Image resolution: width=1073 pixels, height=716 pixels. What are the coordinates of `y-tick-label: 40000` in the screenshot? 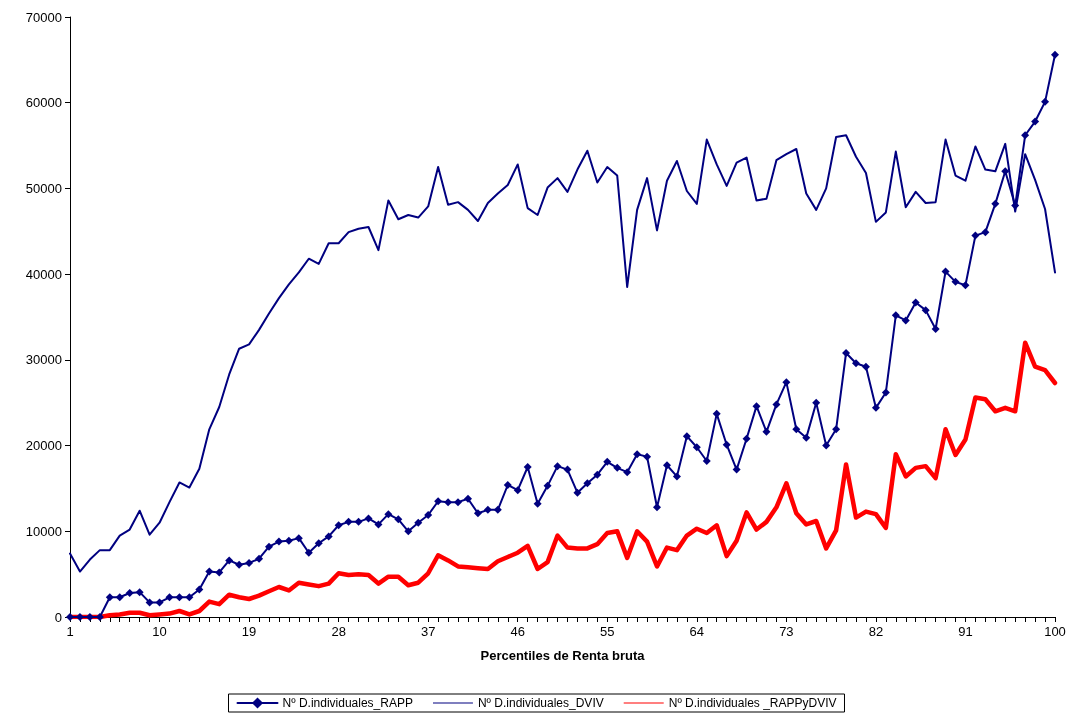 It's located at (43, 274).